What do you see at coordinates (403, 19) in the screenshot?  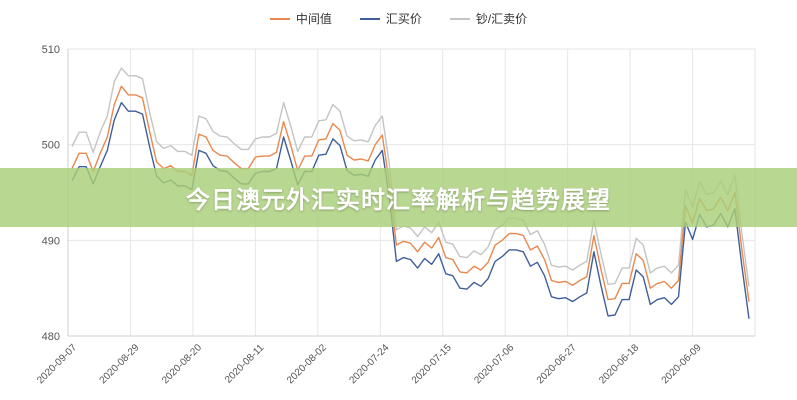 I see `legend-label-buy: 汇买价` at bounding box center [403, 19].